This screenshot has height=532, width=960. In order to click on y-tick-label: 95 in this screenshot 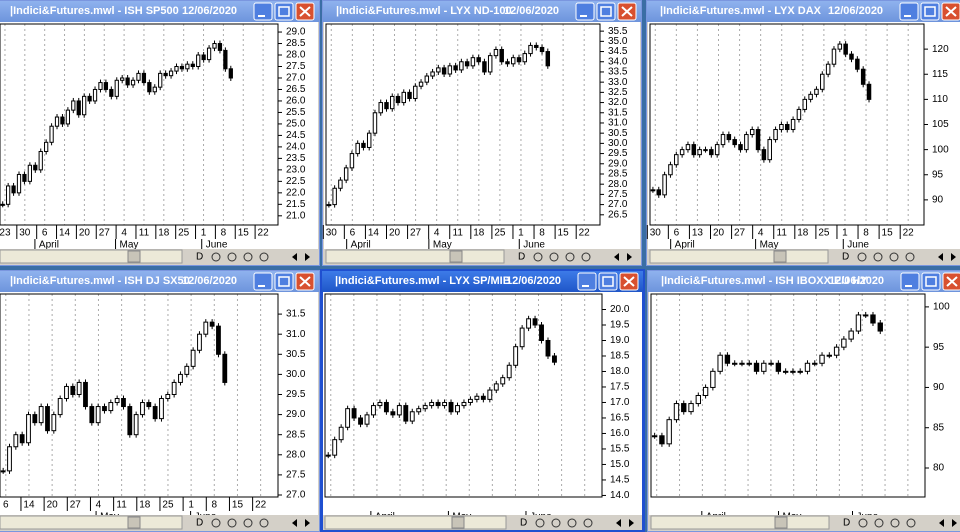, I will do `click(938, 174)`.